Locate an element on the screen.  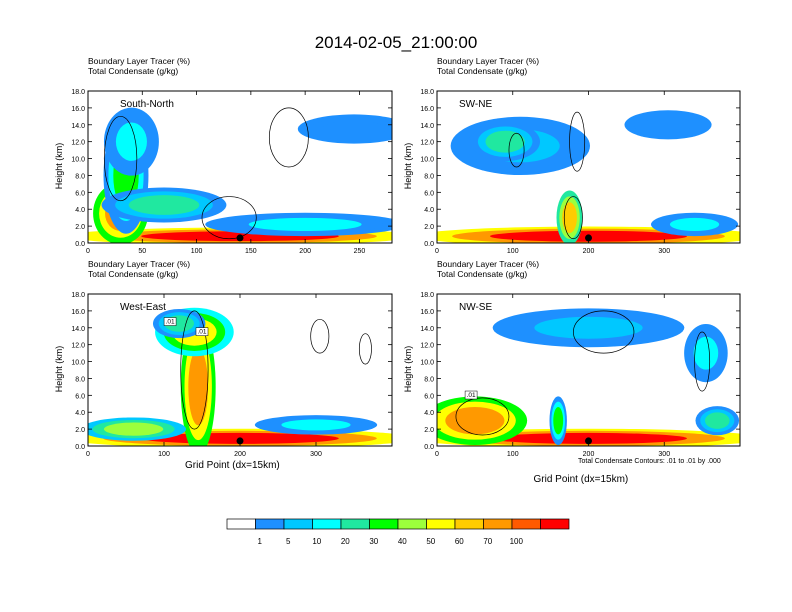
panel-title: South-North is located at coordinates (147, 104).